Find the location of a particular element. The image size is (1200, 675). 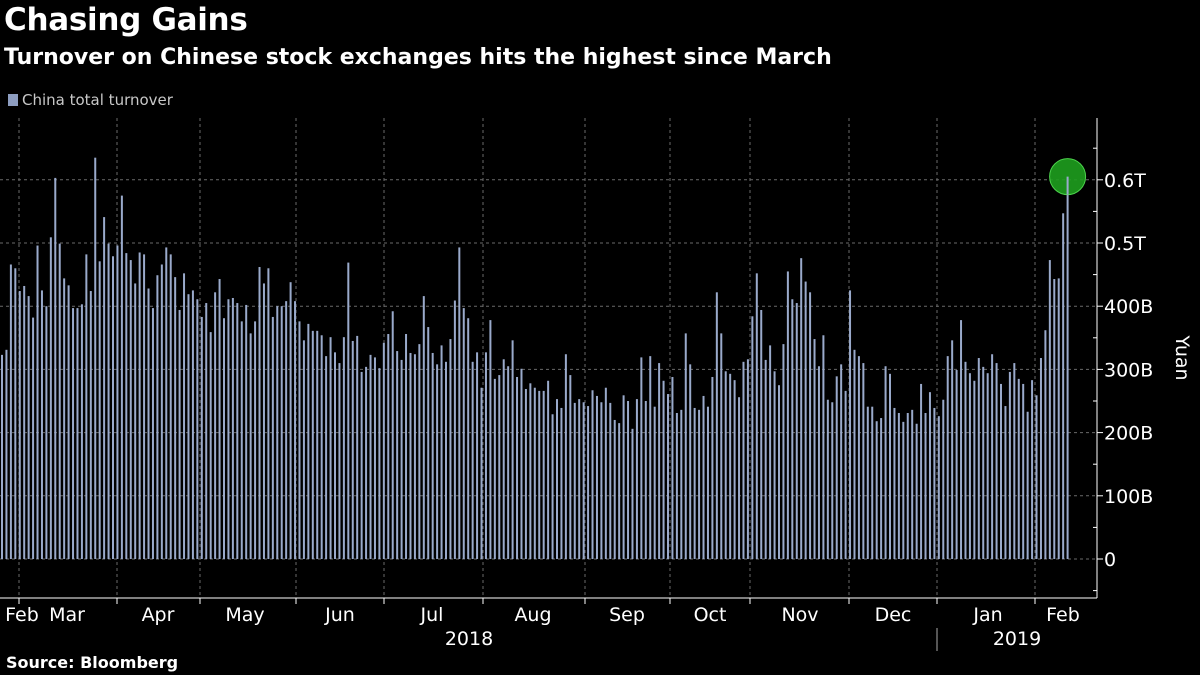

legend: China total turnover is located at coordinates (90, 100).